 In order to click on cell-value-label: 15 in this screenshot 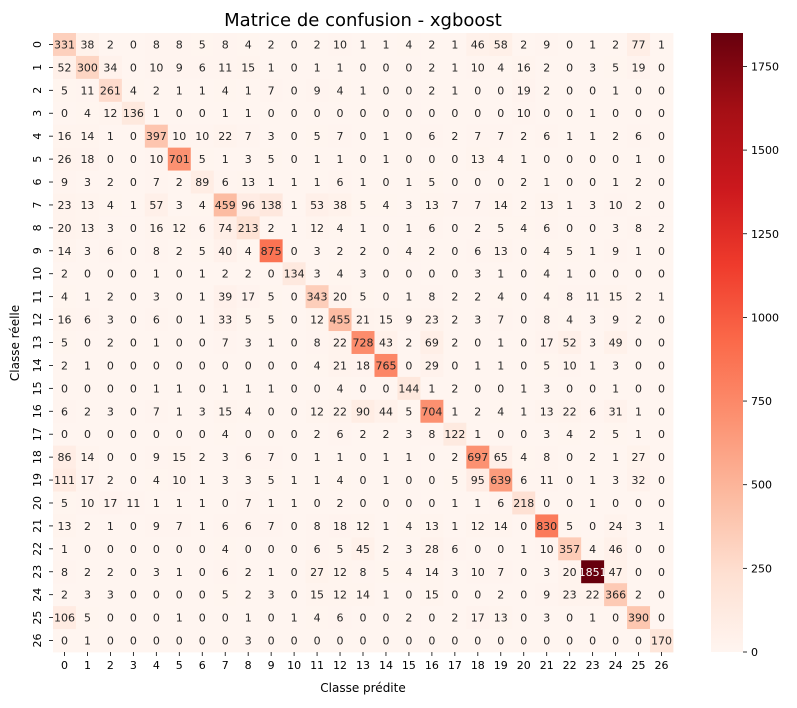, I will do `click(179, 457)`.